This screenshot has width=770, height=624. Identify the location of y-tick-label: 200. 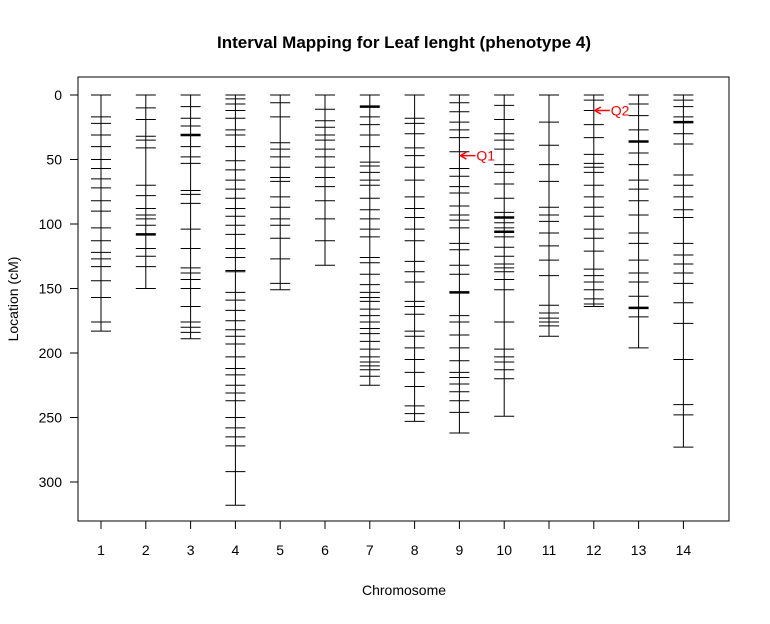
(51, 353).